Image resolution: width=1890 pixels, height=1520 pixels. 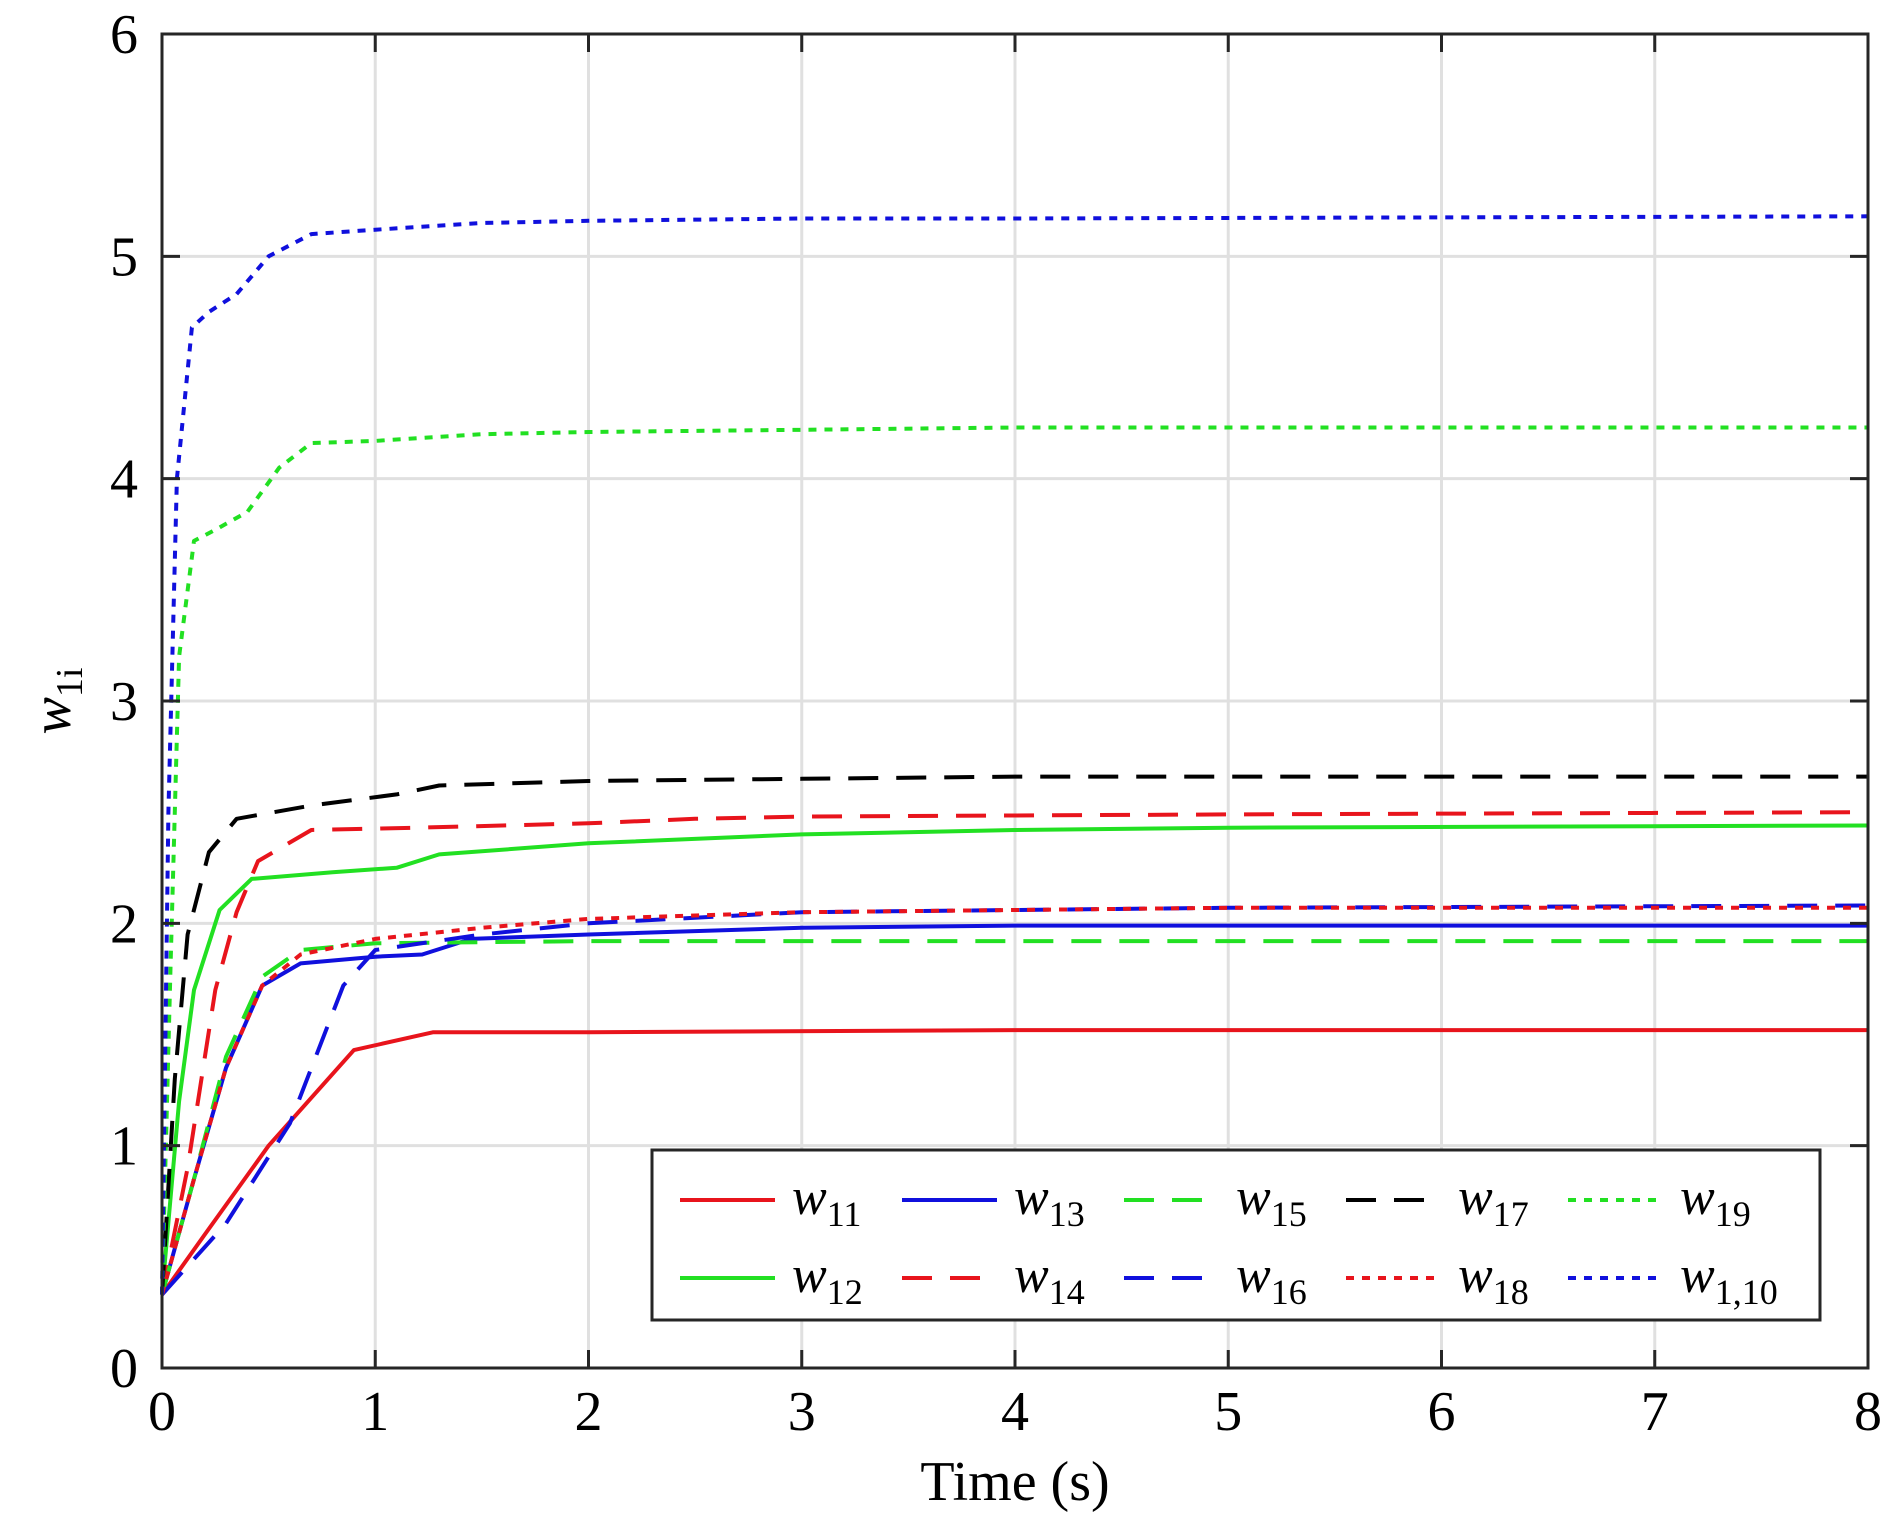 I want to click on legend-label-w16: w16, so click(x=1271, y=1279).